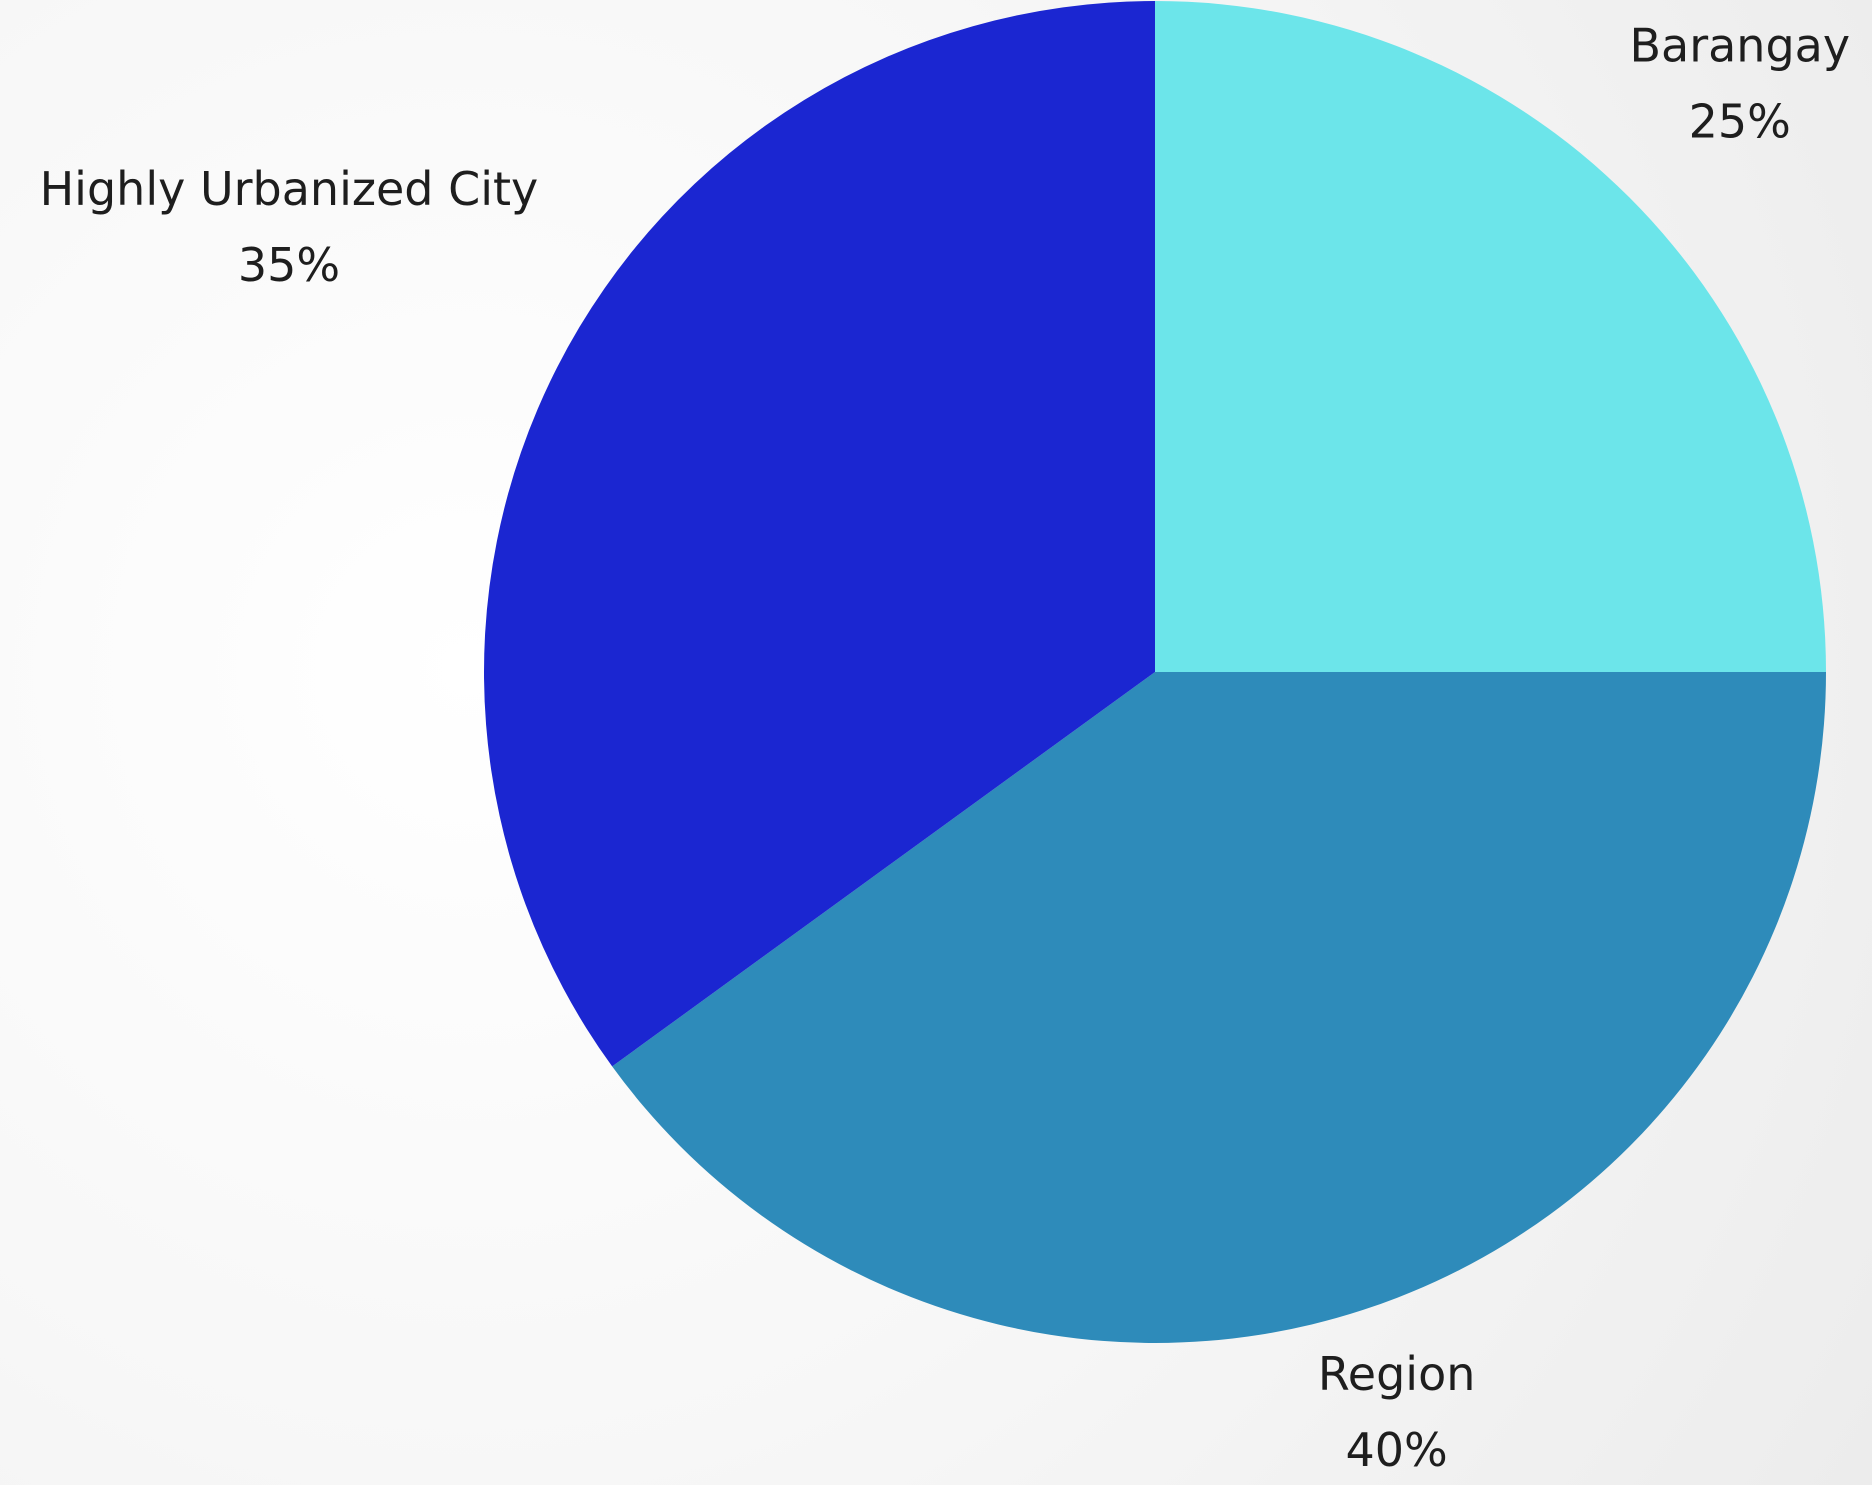  I want to click on slice-label: Highly Urbanized City, so click(289, 189).